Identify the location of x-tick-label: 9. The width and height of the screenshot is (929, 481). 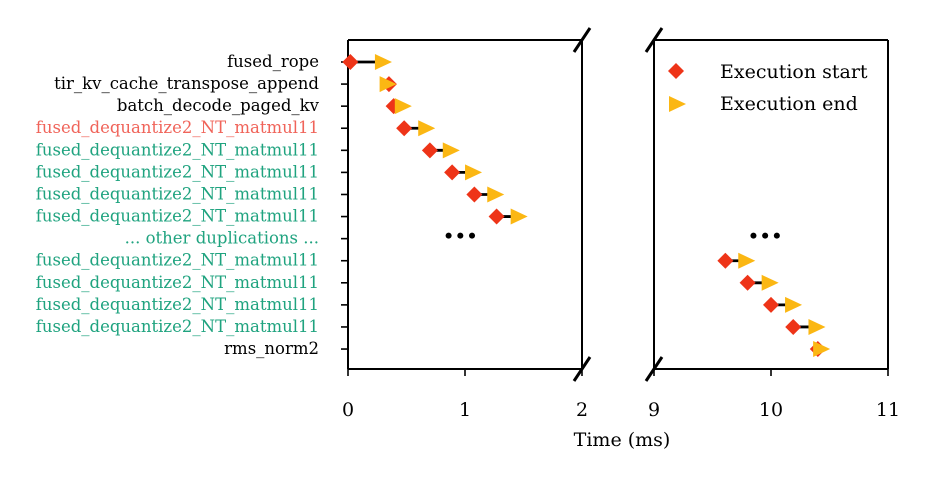
(654, 410).